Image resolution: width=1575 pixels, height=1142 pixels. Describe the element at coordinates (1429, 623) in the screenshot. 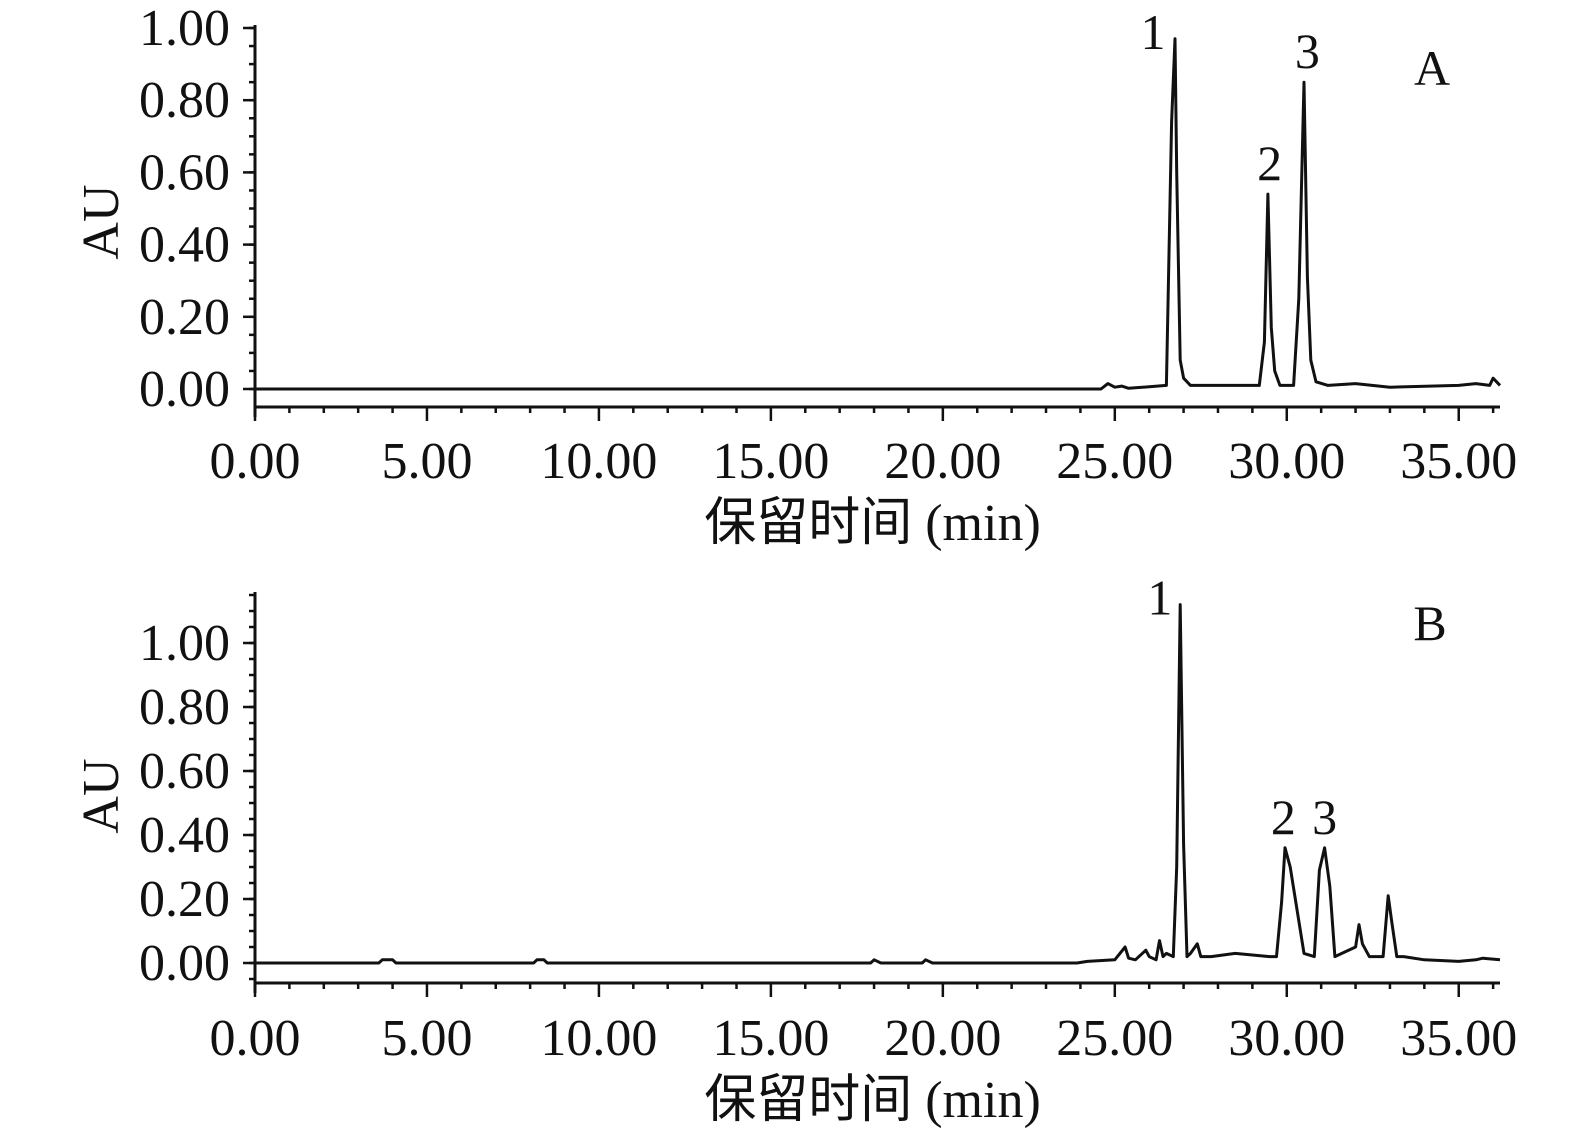

I see `panel-label: B` at that location.